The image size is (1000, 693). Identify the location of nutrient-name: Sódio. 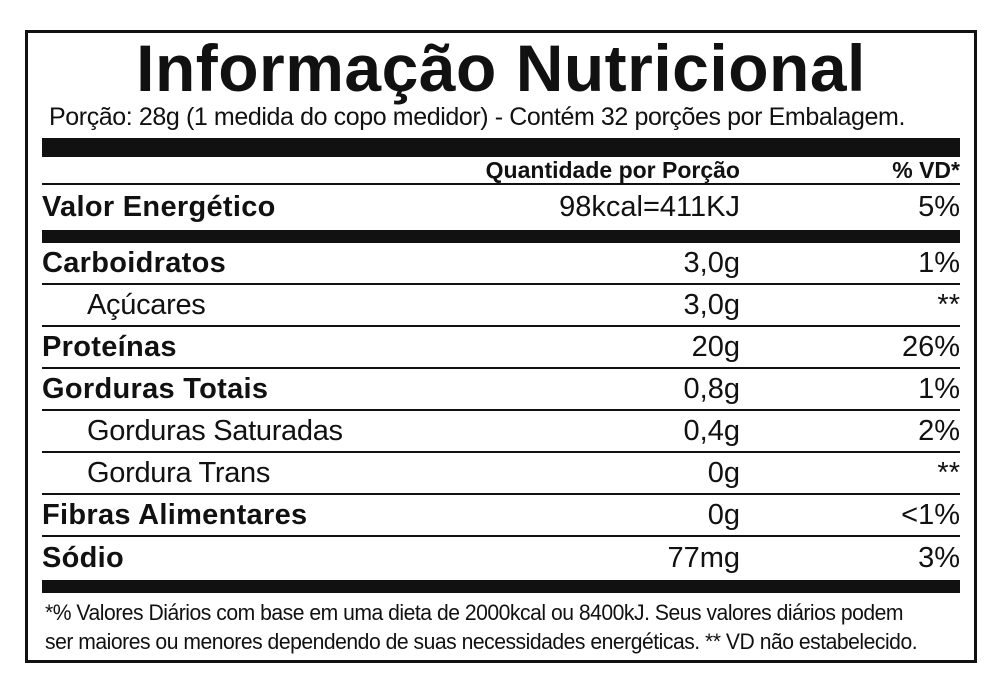
(83, 558).